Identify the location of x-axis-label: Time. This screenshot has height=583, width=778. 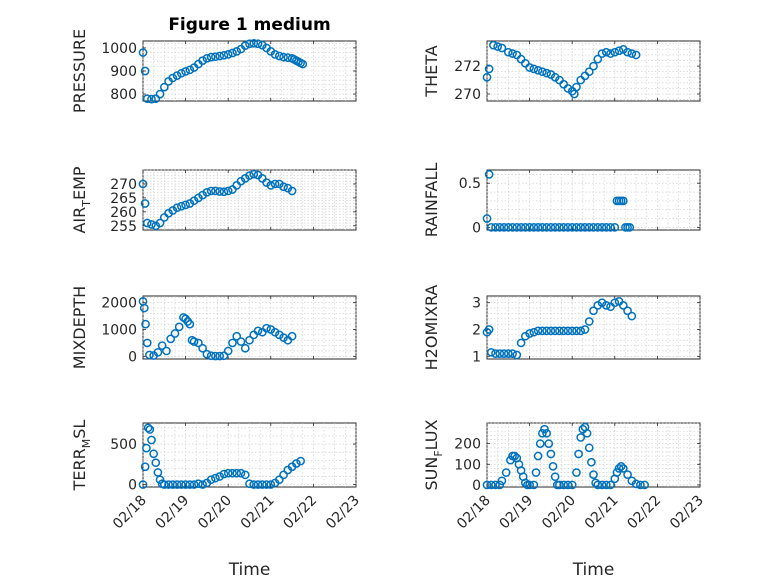
(249, 570).